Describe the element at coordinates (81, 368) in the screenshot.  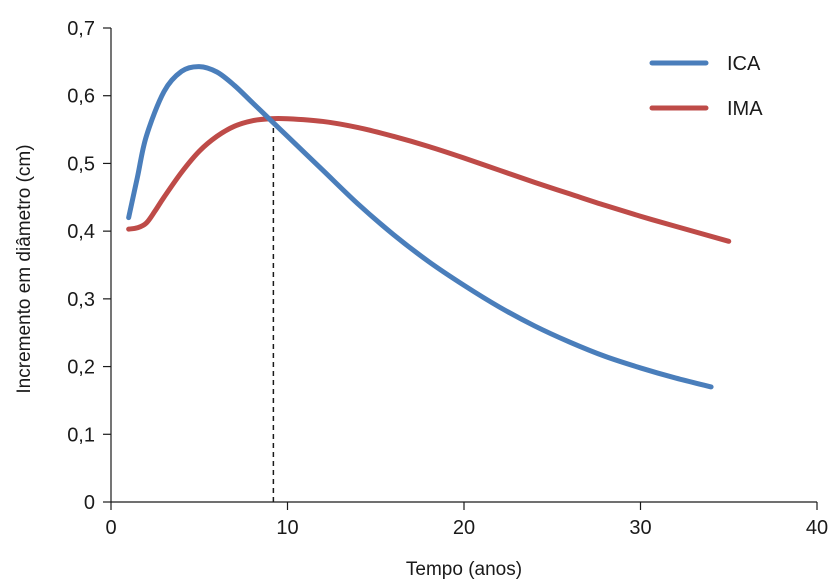
I see `y-tick-label: 0,2` at that location.